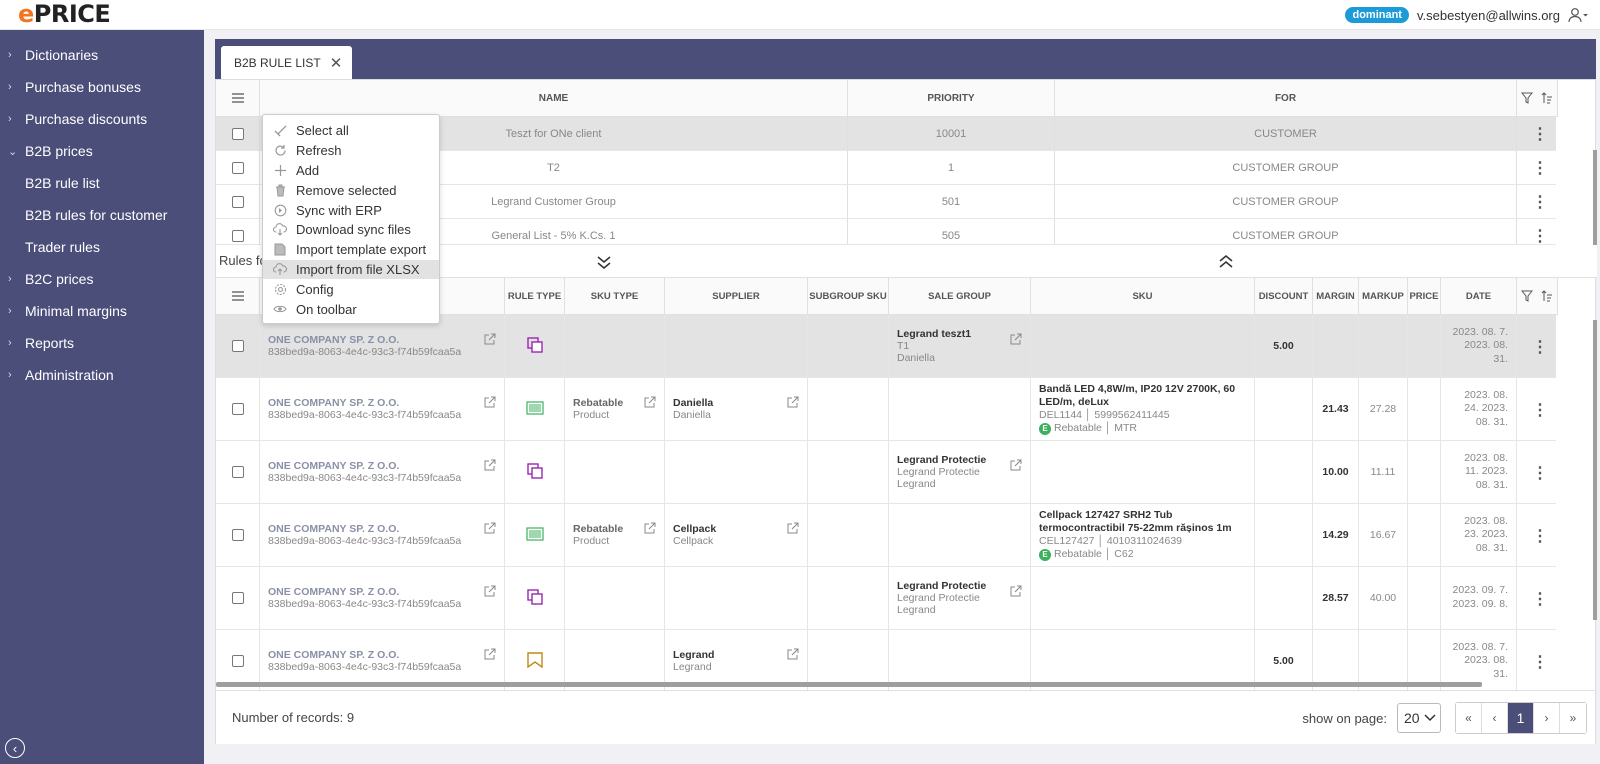  Describe the element at coordinates (287, 62) in the screenshot. I see `tab-b2b-rule-list: B2B RULE LIST ✕` at that location.